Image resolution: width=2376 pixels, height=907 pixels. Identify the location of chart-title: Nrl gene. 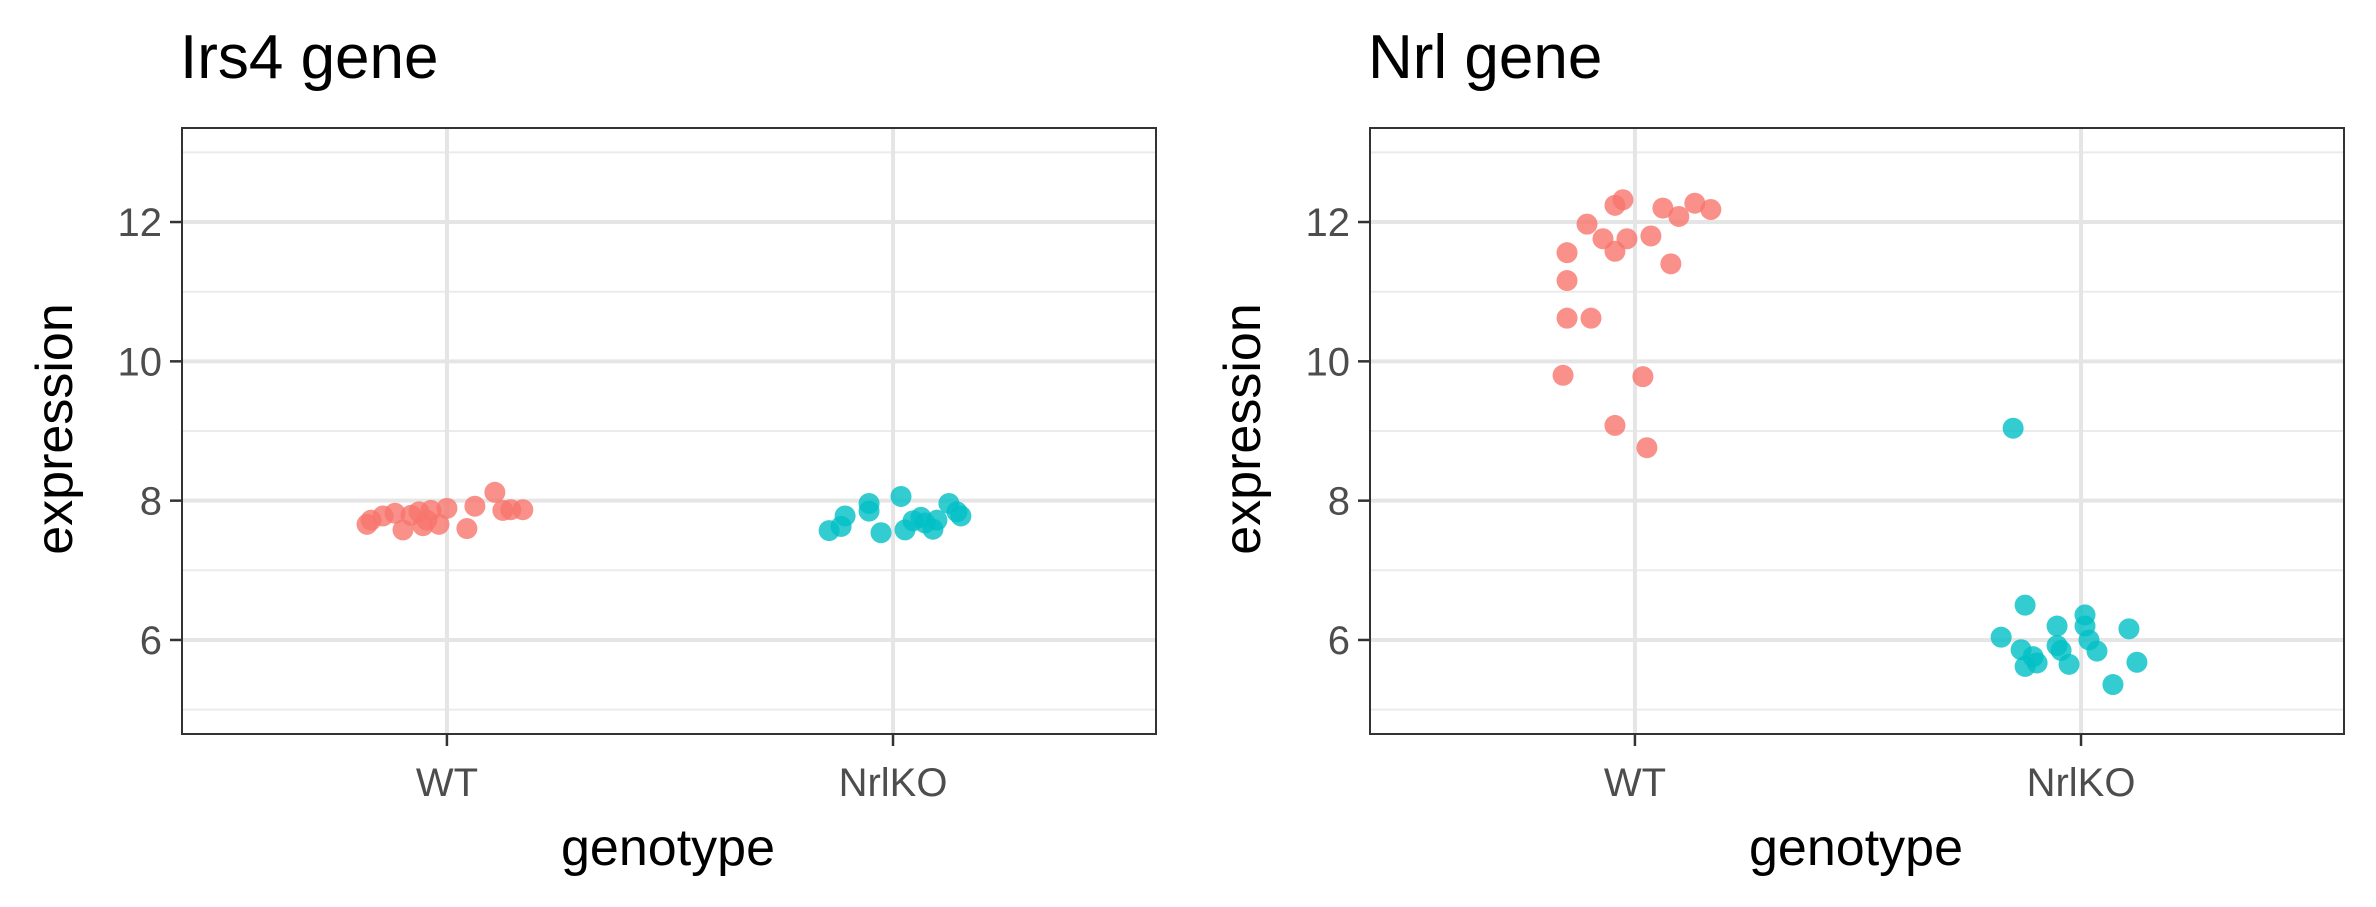
(1485, 57).